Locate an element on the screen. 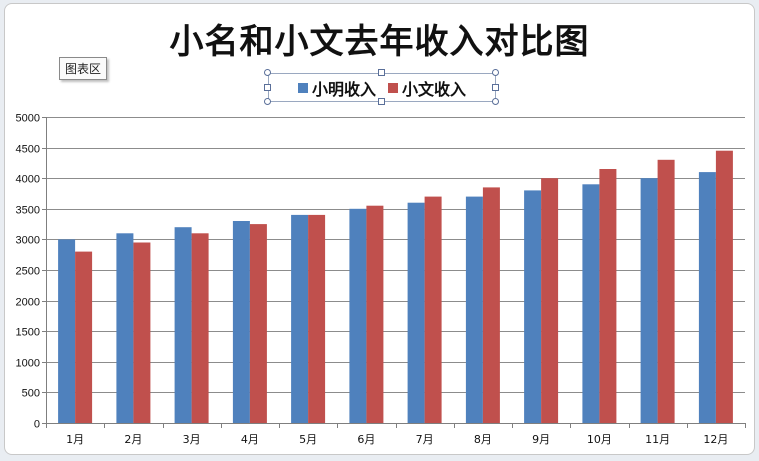  x-tick-label: 7月 is located at coordinates (425, 439).